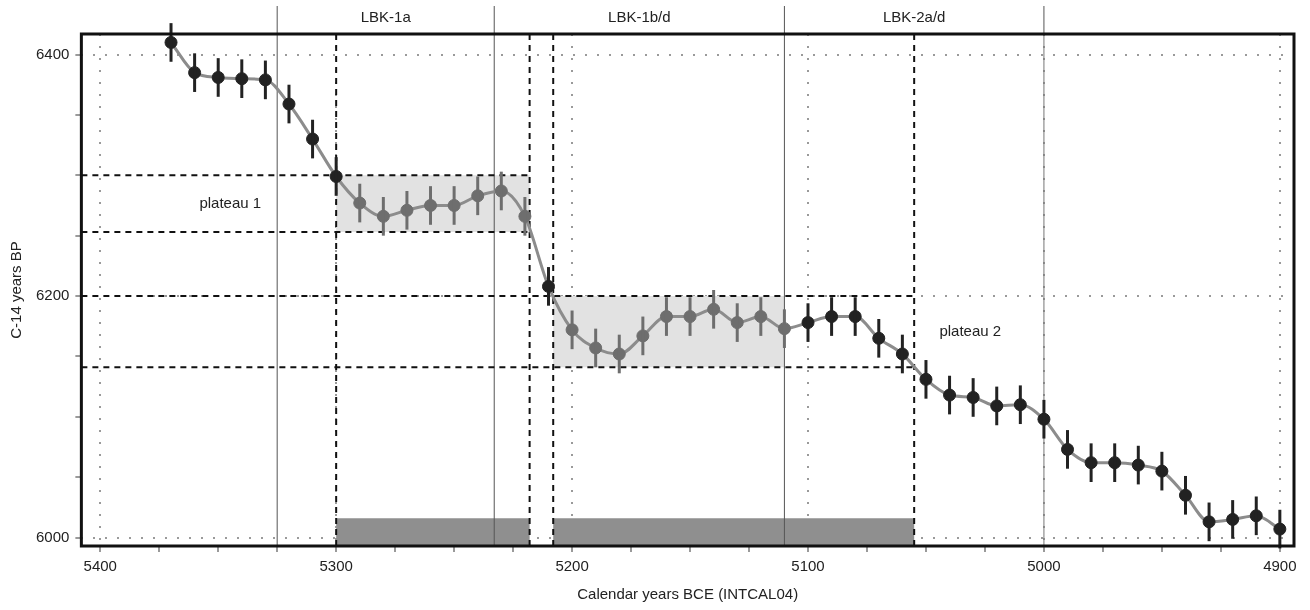 This screenshot has width=1310, height=610. Describe the element at coordinates (230, 202) in the screenshot. I see `annotation: plateau 1` at that location.